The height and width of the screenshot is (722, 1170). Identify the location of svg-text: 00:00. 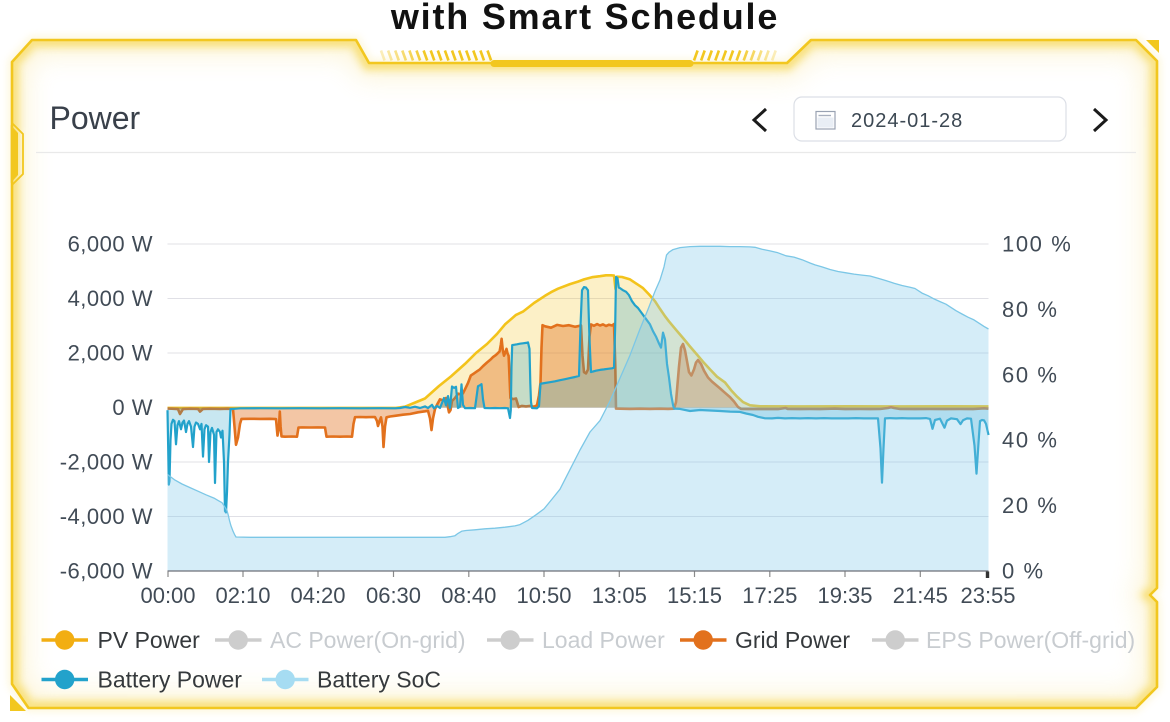
(167, 595).